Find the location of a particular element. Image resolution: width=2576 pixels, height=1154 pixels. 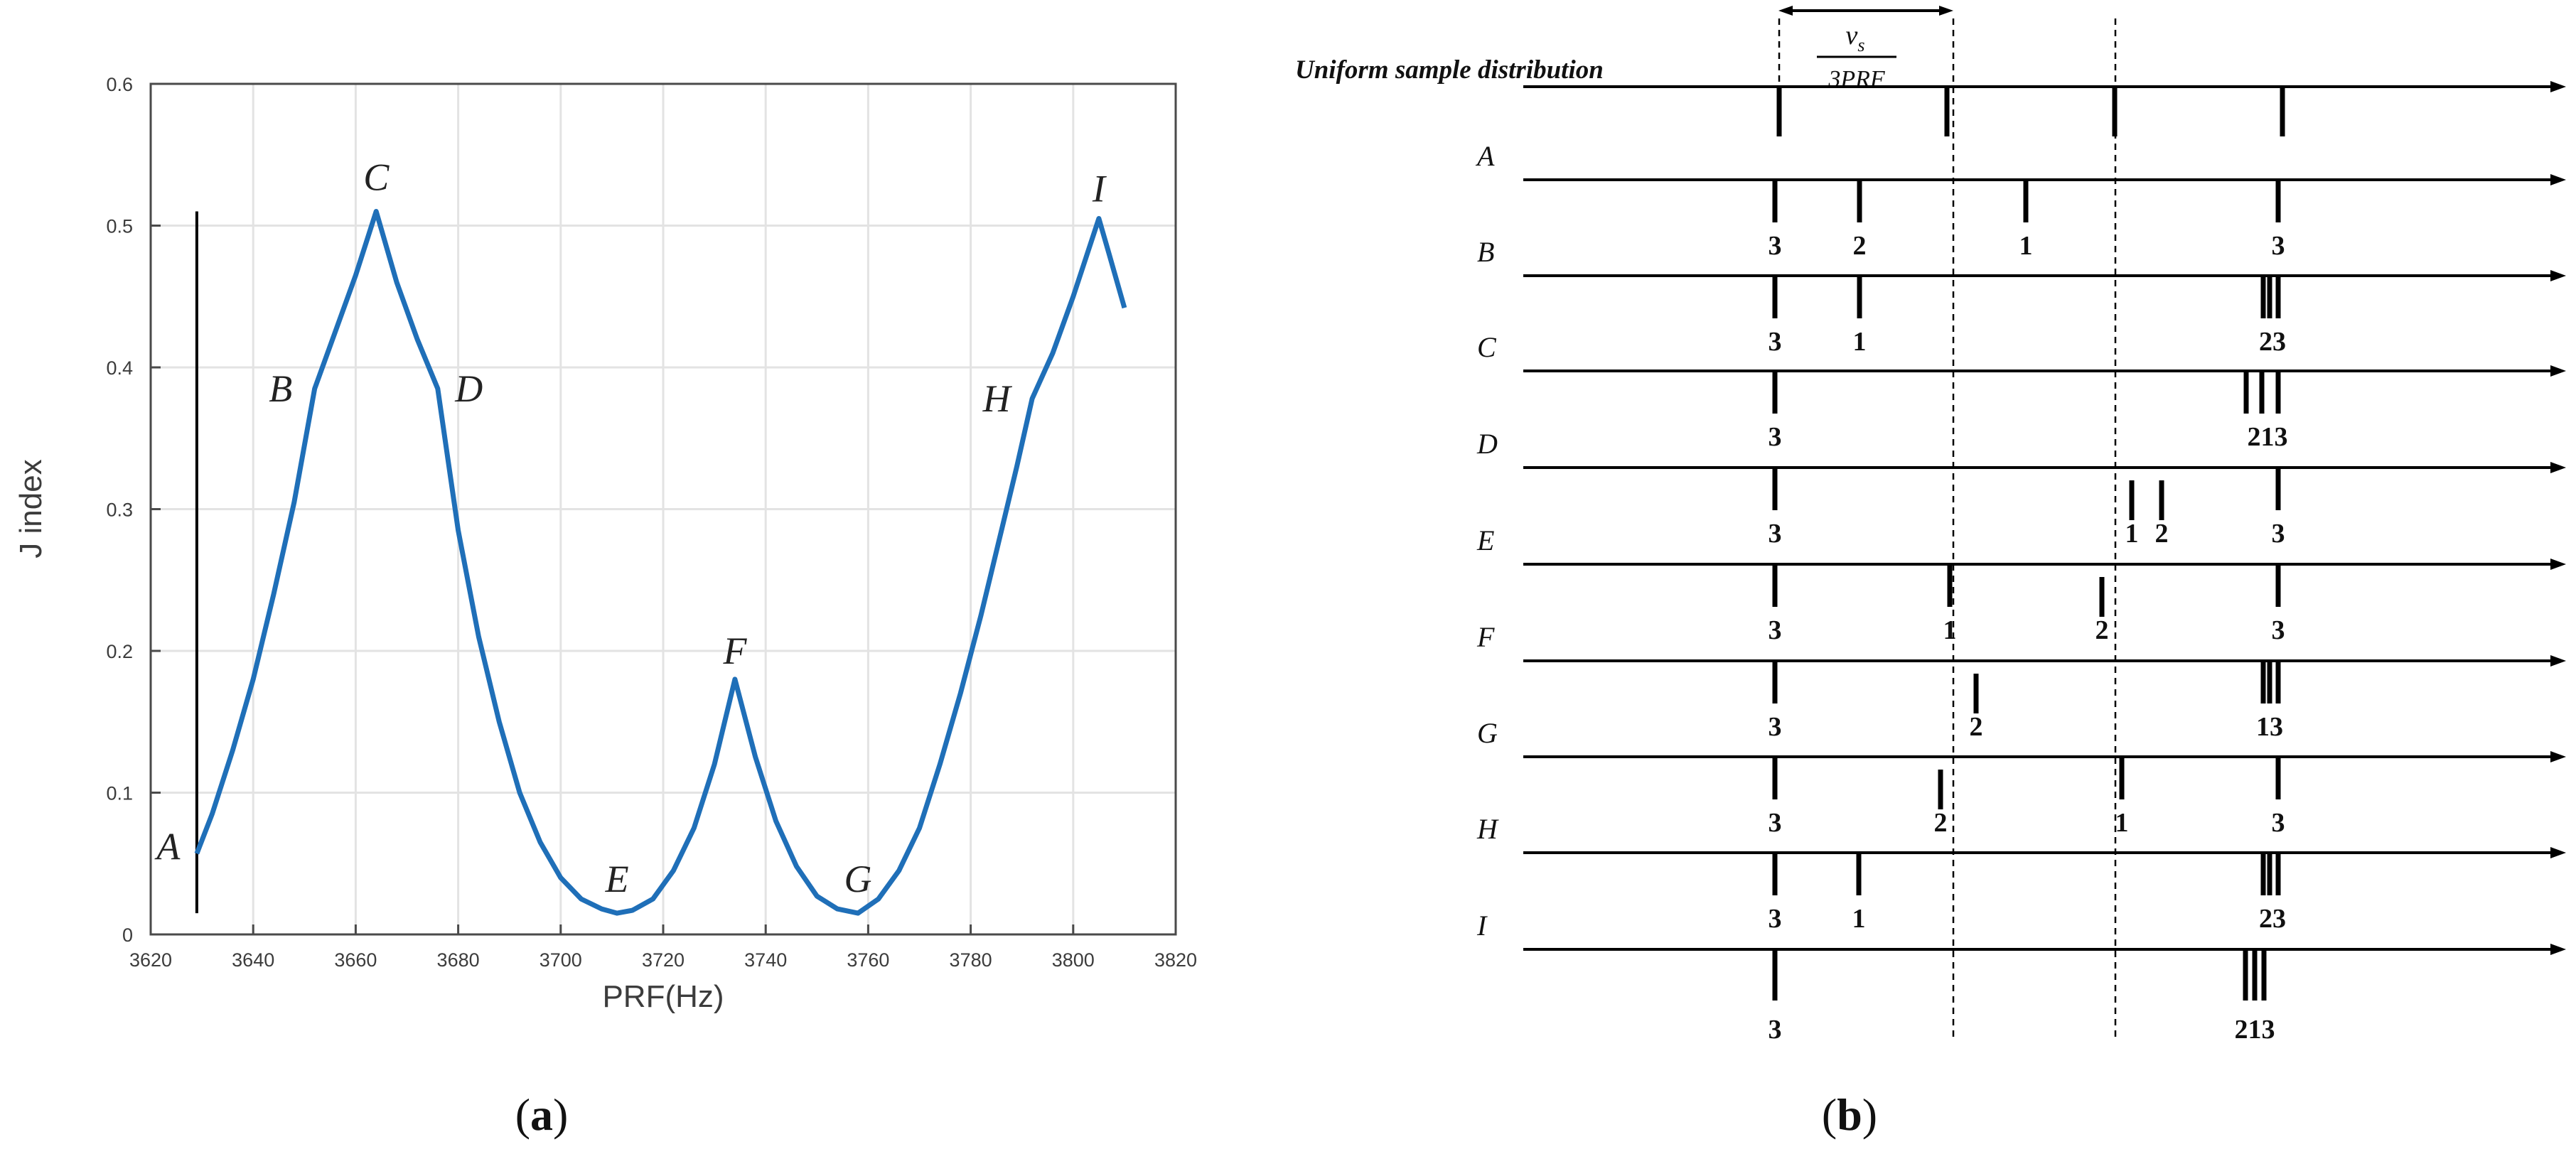

row-c: C 3 213 is located at coordinates (2021, 391).